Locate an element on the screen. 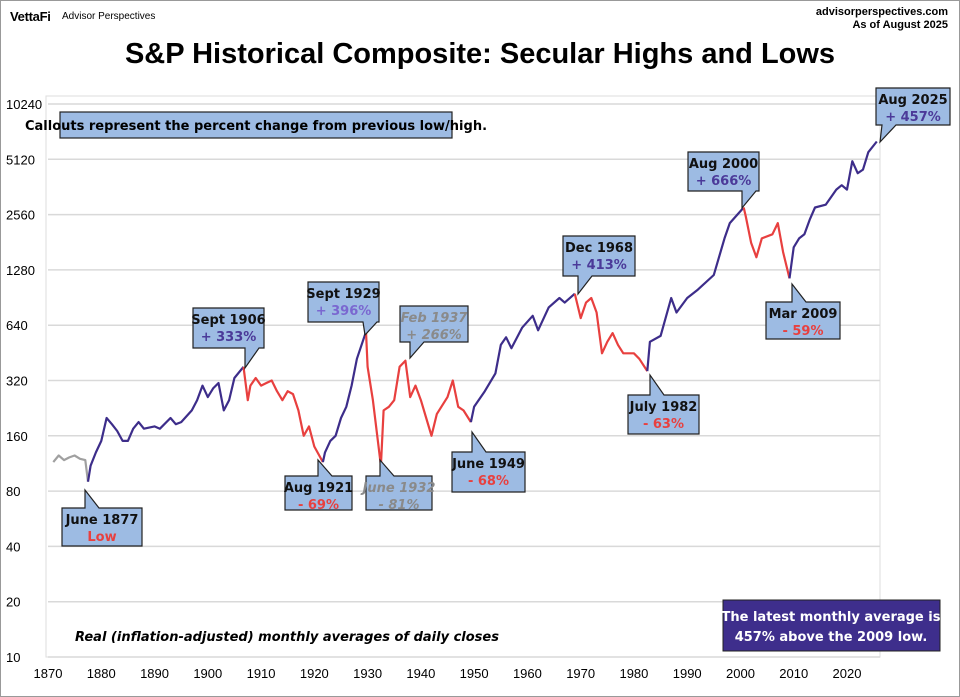 The width and height of the screenshot is (960, 697). callout-label: July 1982 is located at coordinates (663, 407).